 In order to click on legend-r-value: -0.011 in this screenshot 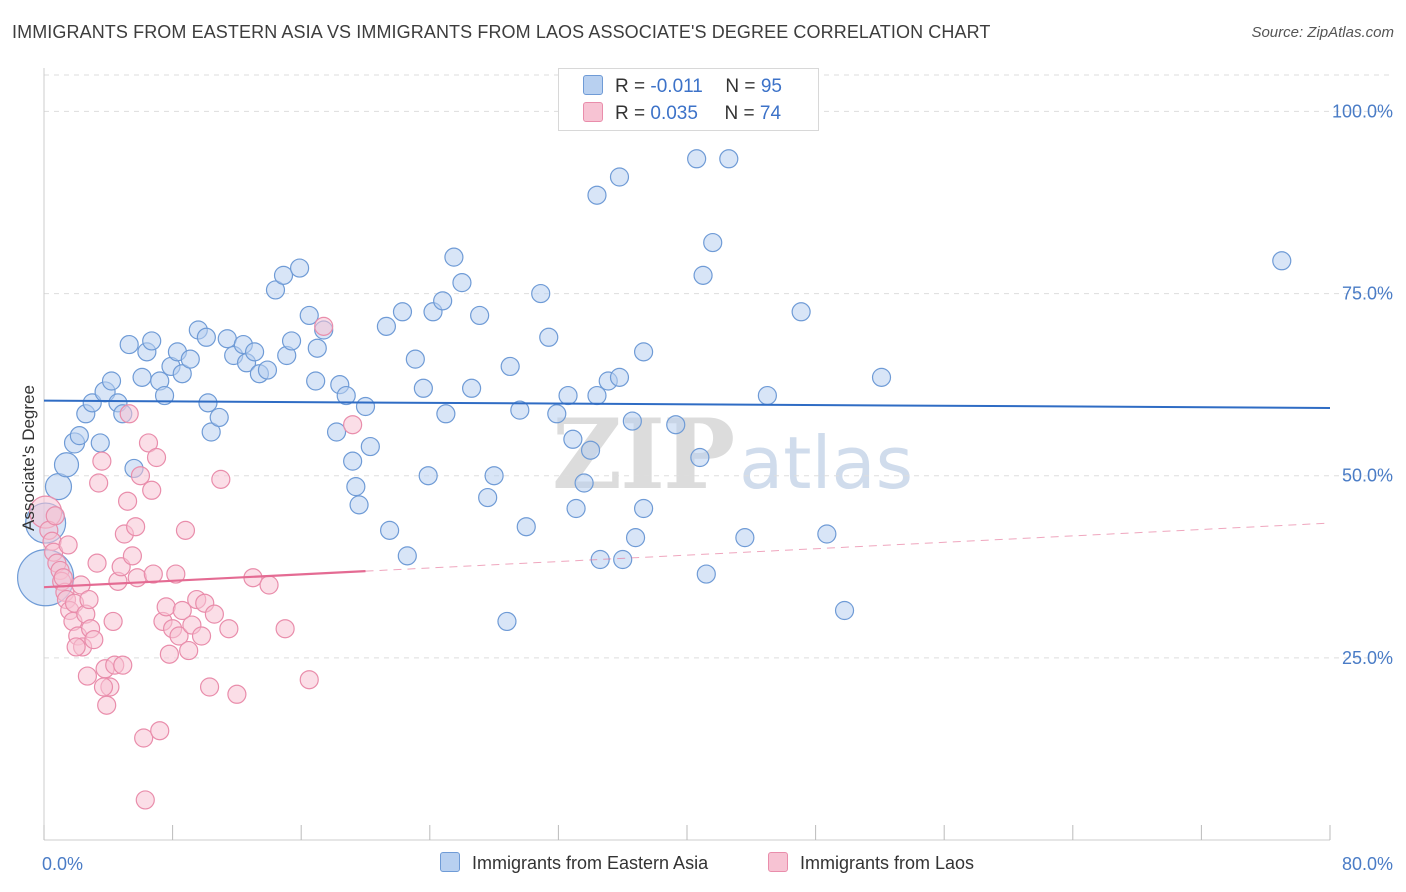, I will do `click(676, 86)`.